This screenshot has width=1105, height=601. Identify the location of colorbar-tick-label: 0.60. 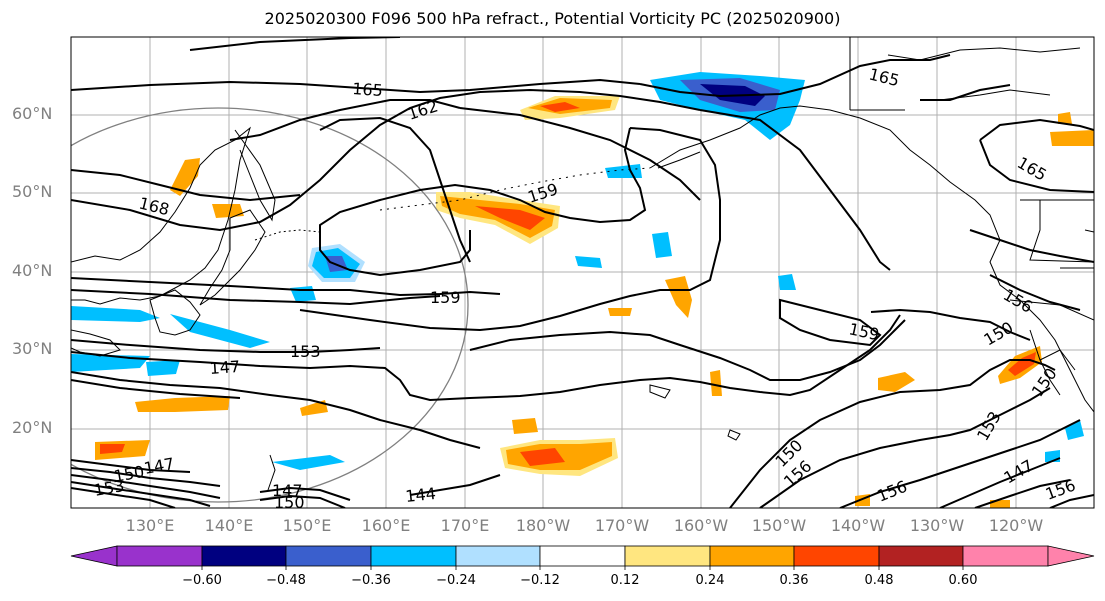
(963, 580).